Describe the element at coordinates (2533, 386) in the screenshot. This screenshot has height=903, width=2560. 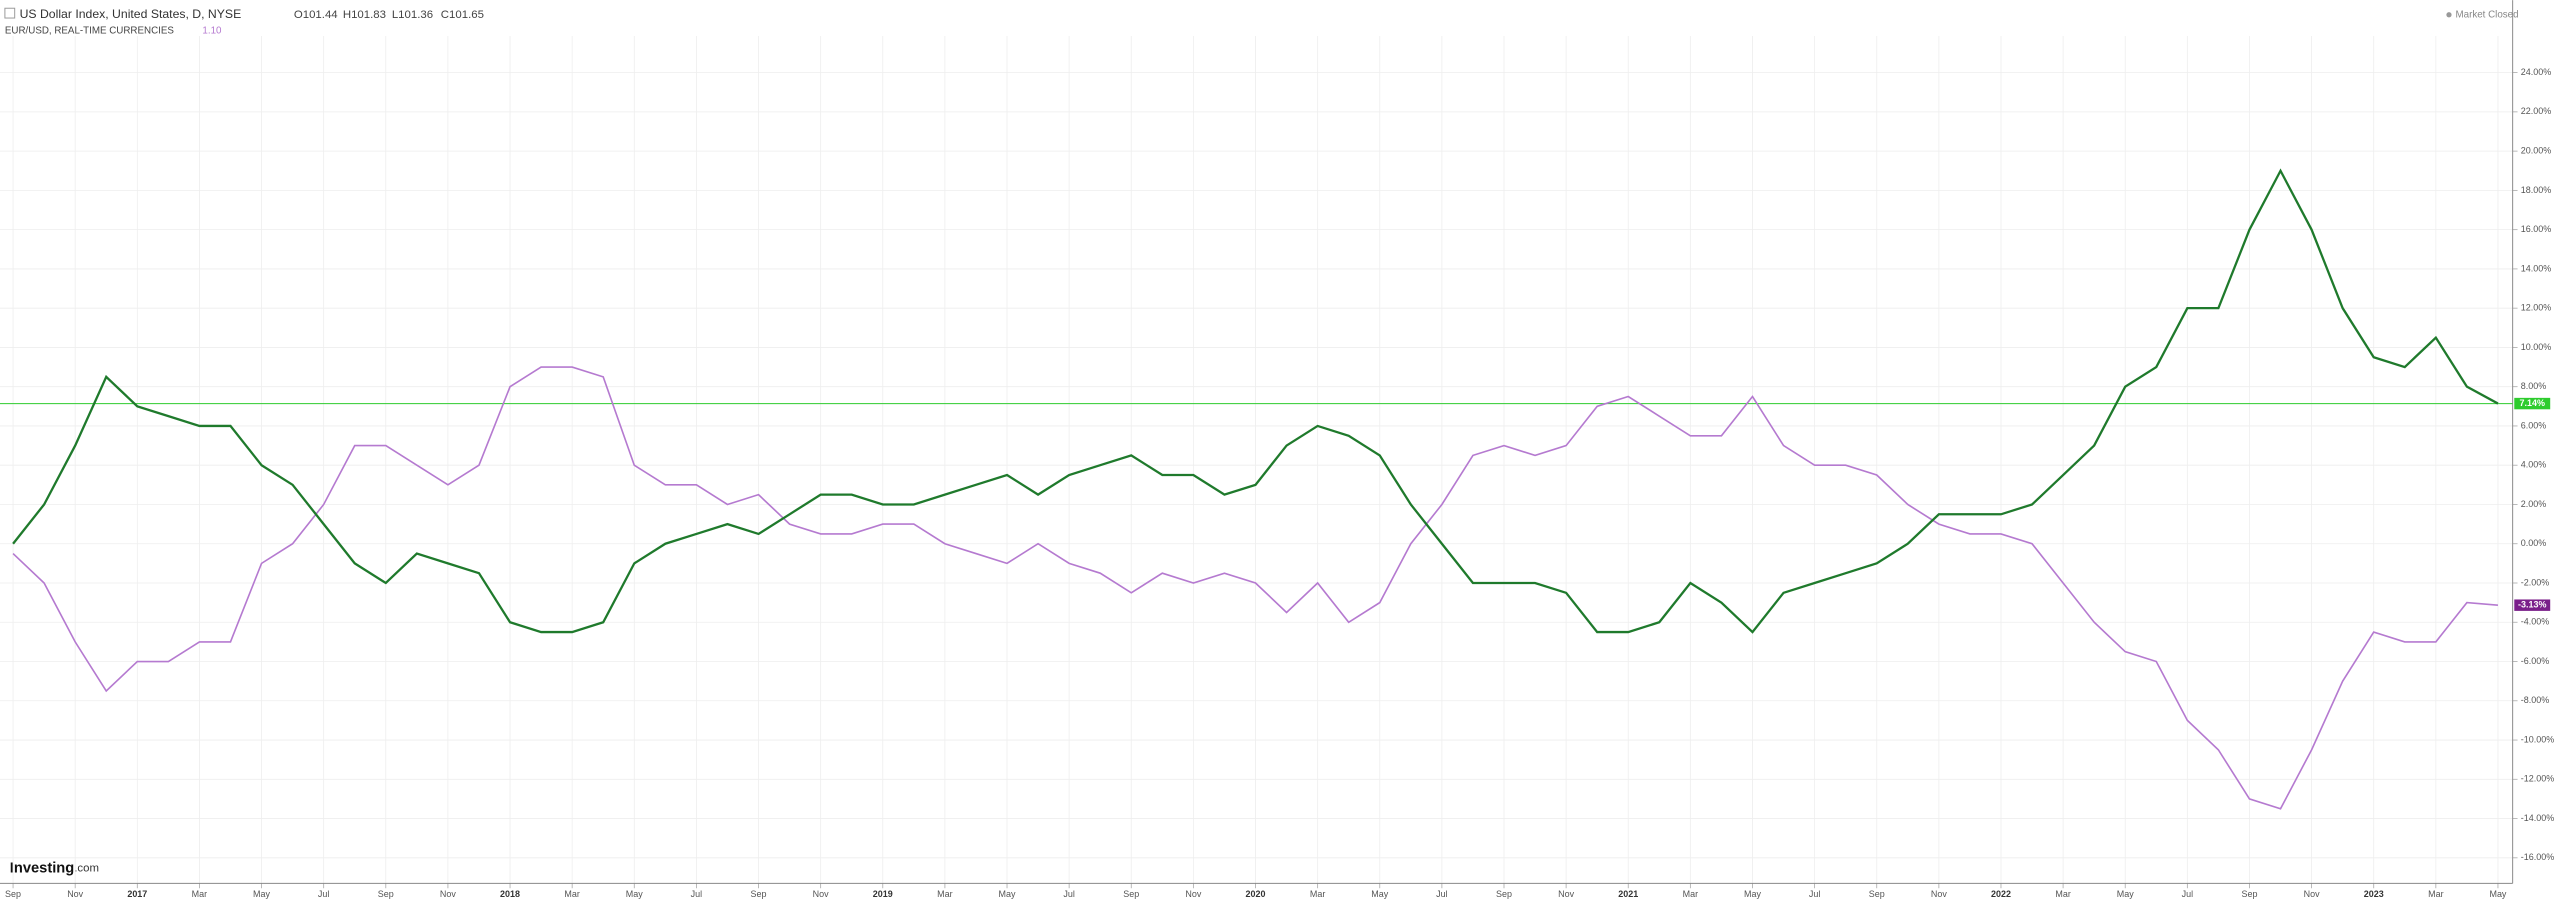
I see `y-tick-label: 8.00%` at that location.